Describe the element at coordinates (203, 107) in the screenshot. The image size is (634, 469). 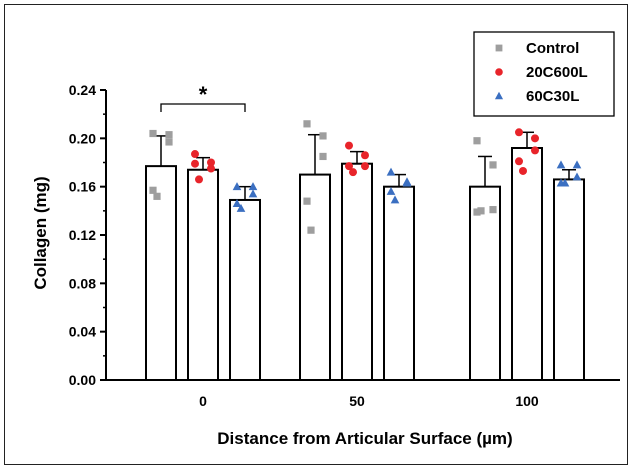
I see `significance-bracket` at that location.